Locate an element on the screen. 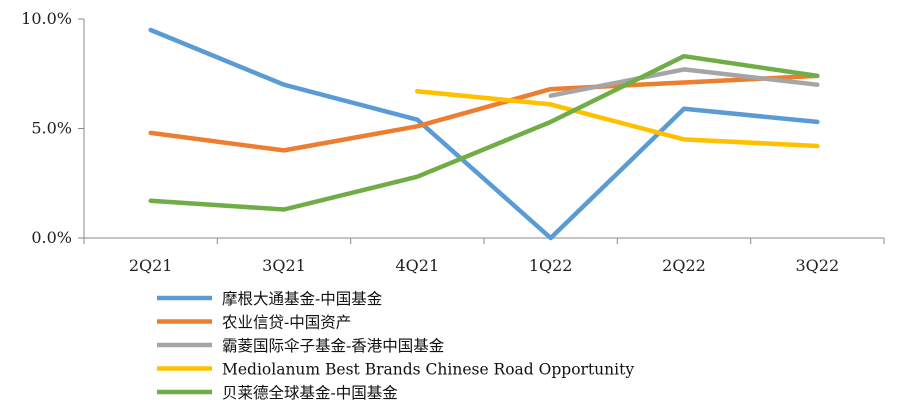 This screenshot has height=416, width=900. x-tick-label: 1Q22 is located at coordinates (551, 265).